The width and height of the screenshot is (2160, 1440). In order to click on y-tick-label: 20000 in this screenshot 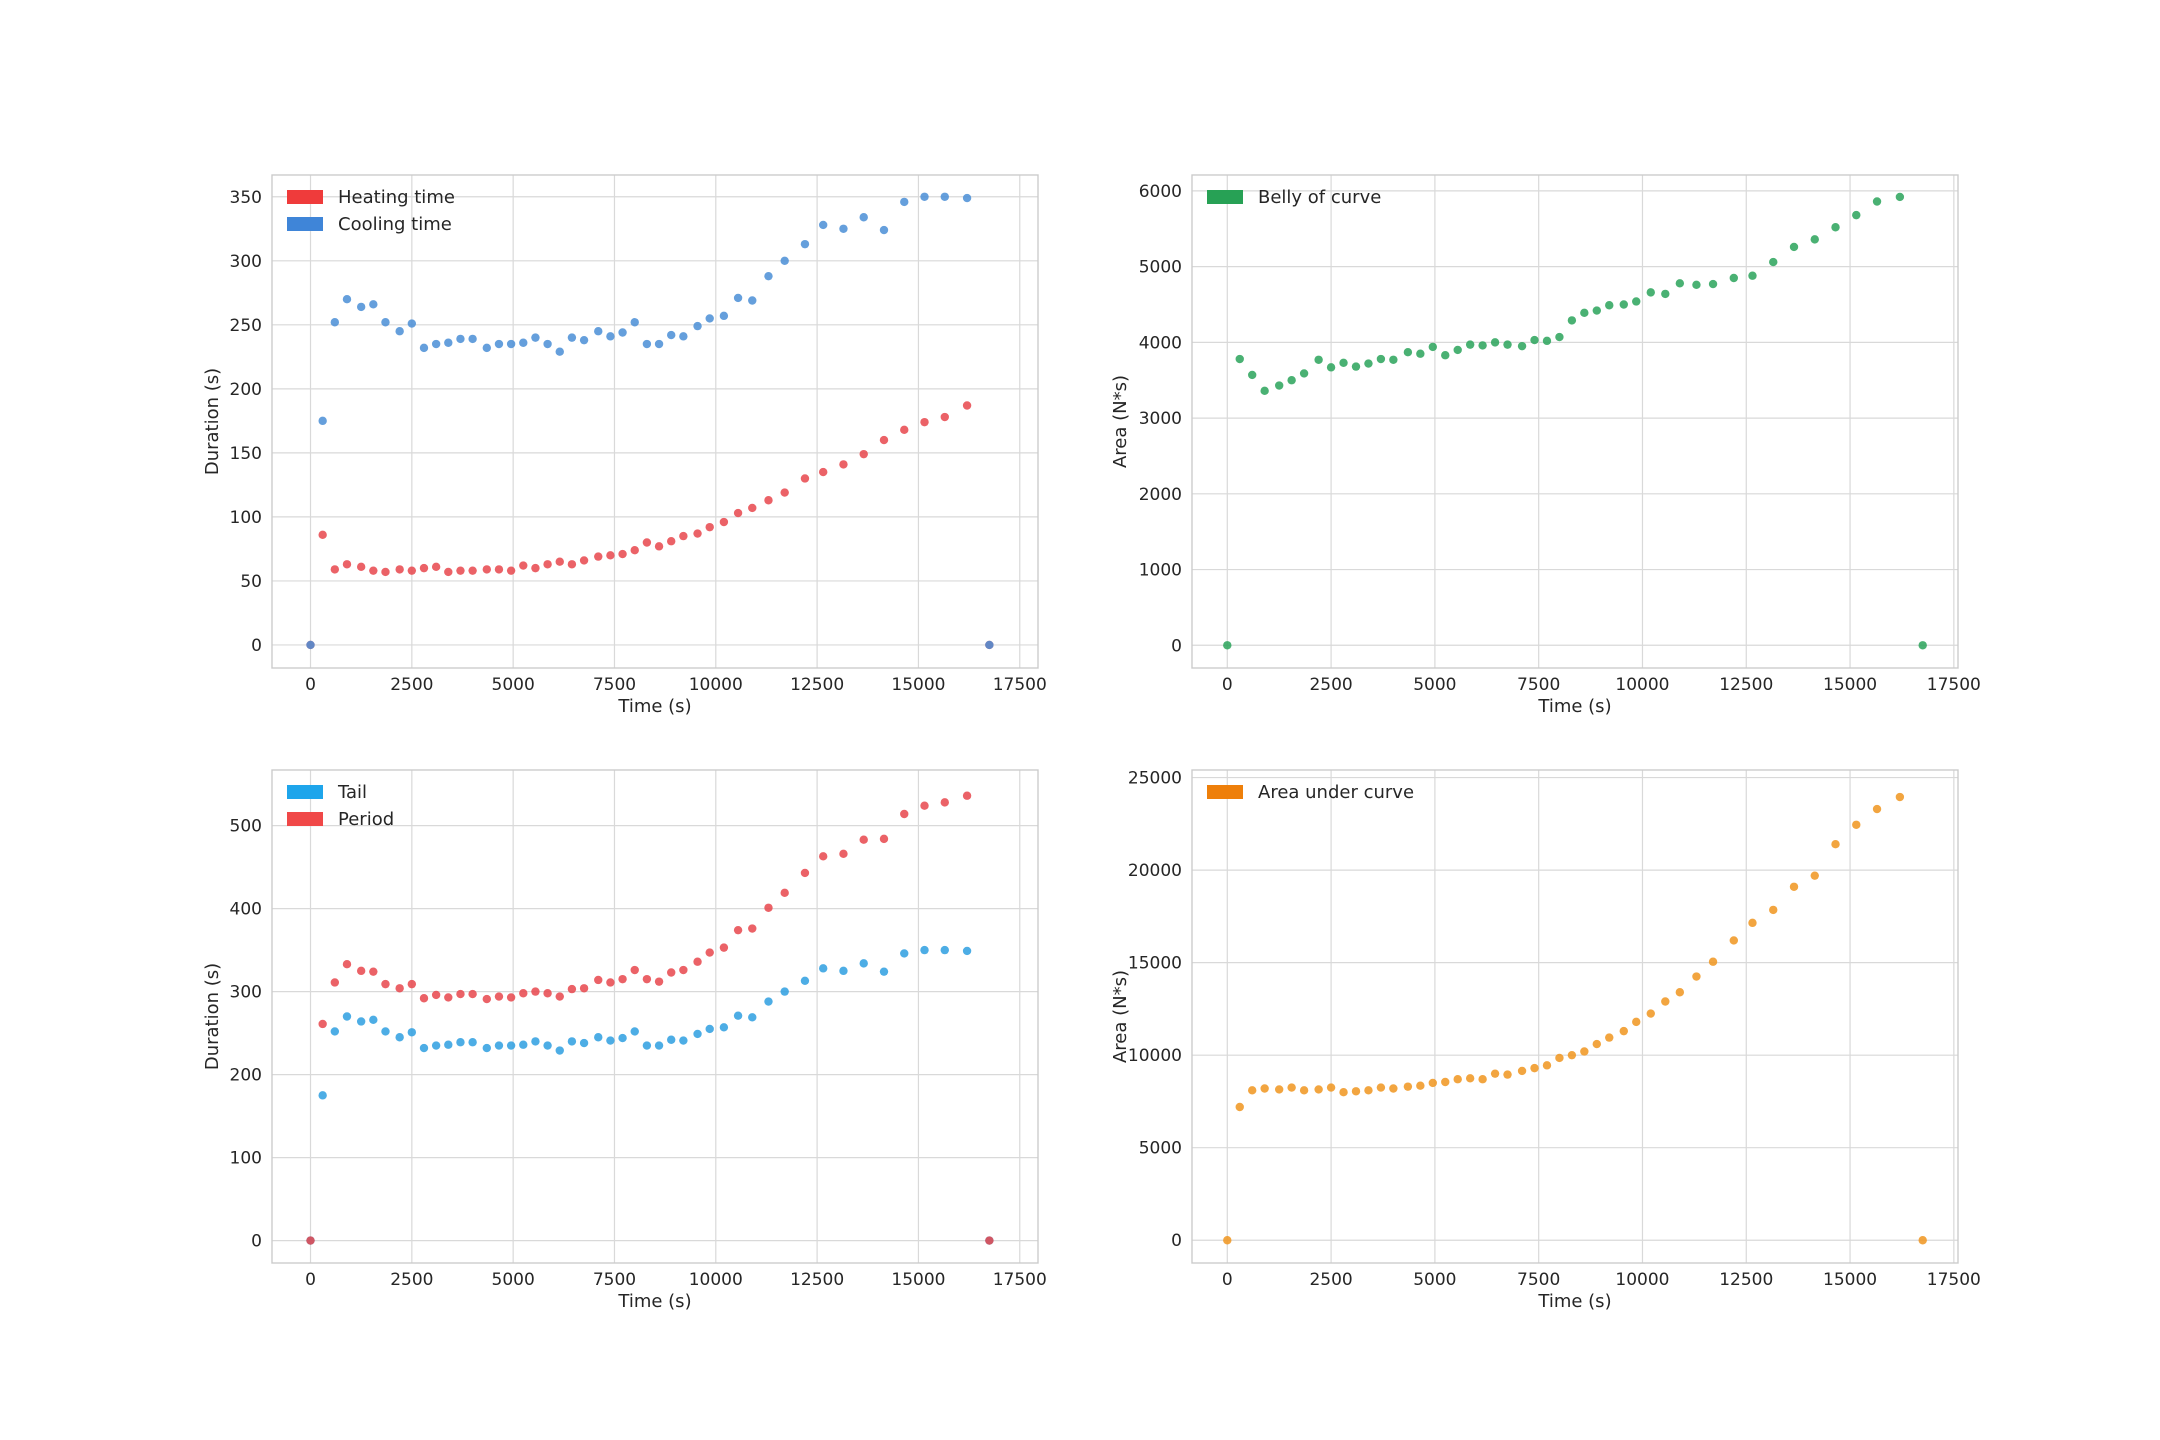, I will do `click(1155, 871)`.